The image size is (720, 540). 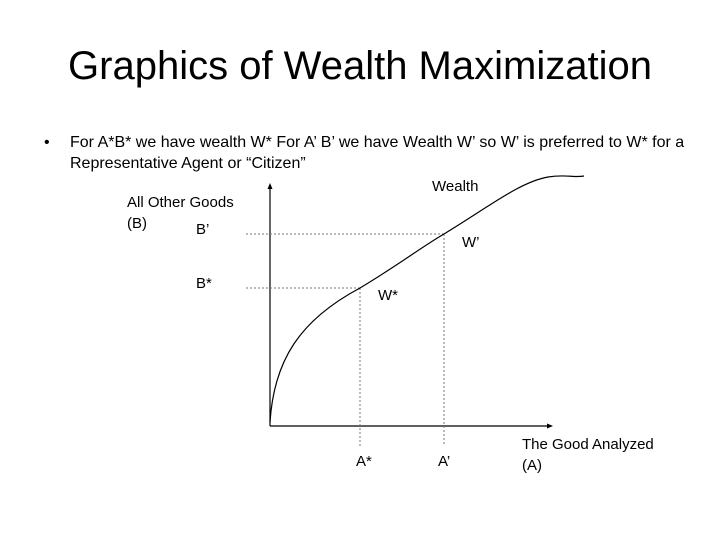 What do you see at coordinates (202, 229) in the screenshot?
I see `b-prime-label: B’` at bounding box center [202, 229].